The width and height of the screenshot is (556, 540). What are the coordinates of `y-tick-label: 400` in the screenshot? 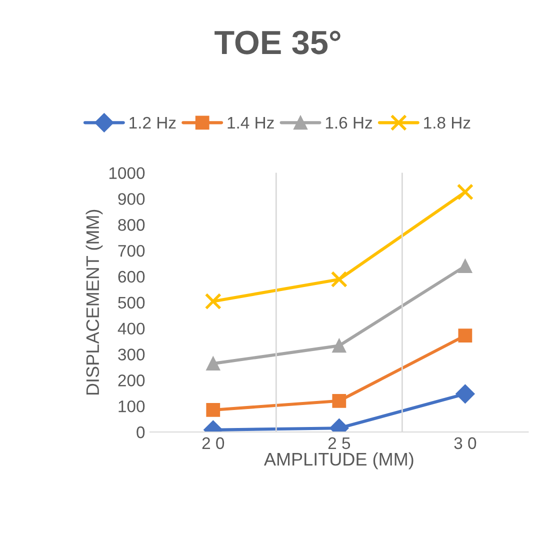 It's located at (131, 328).